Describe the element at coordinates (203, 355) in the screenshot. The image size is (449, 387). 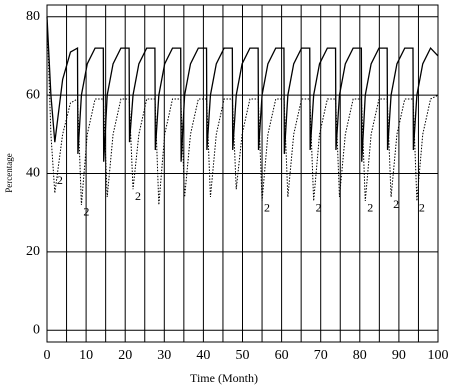
I see `x-tick-label: 40` at that location.